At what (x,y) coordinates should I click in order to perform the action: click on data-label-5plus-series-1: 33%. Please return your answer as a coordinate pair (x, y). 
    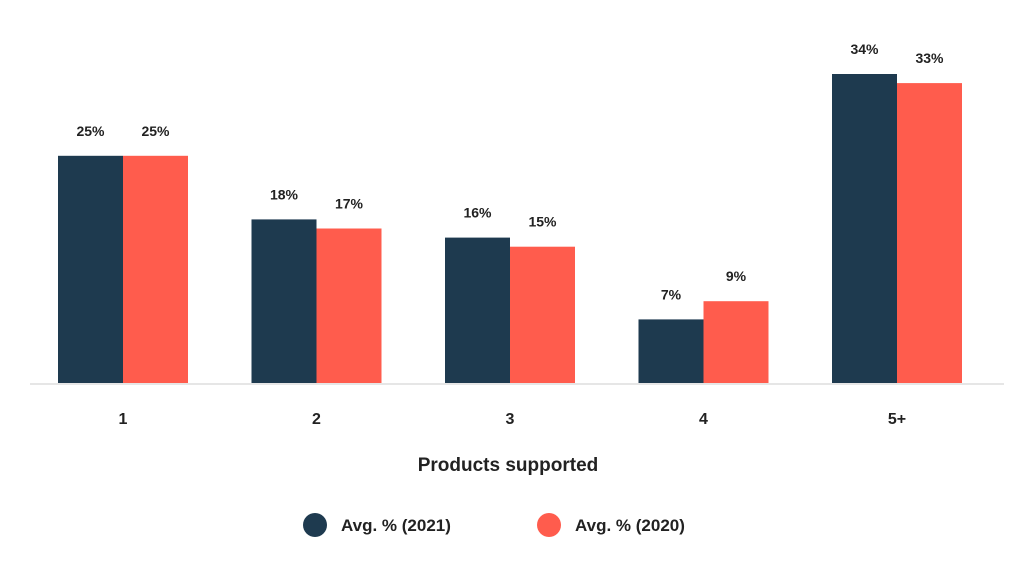
    Looking at the image, I should click on (929, 58).